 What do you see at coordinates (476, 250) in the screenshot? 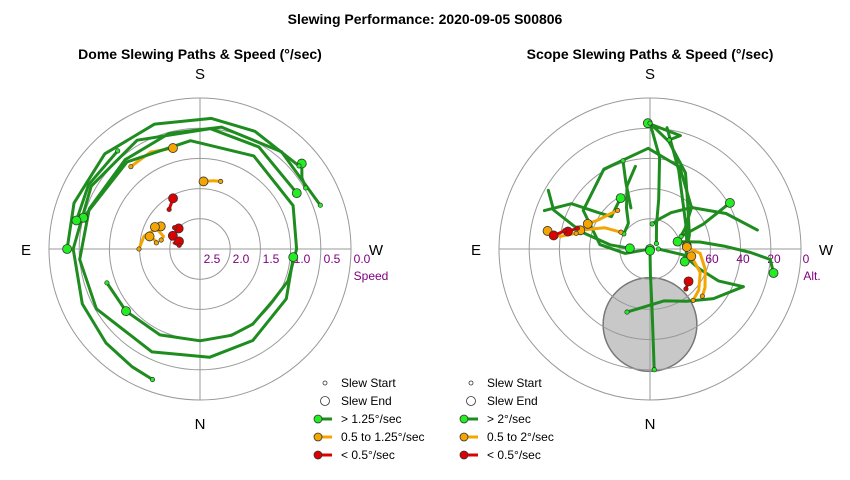
I see `scope-cardinal-left: E` at bounding box center [476, 250].